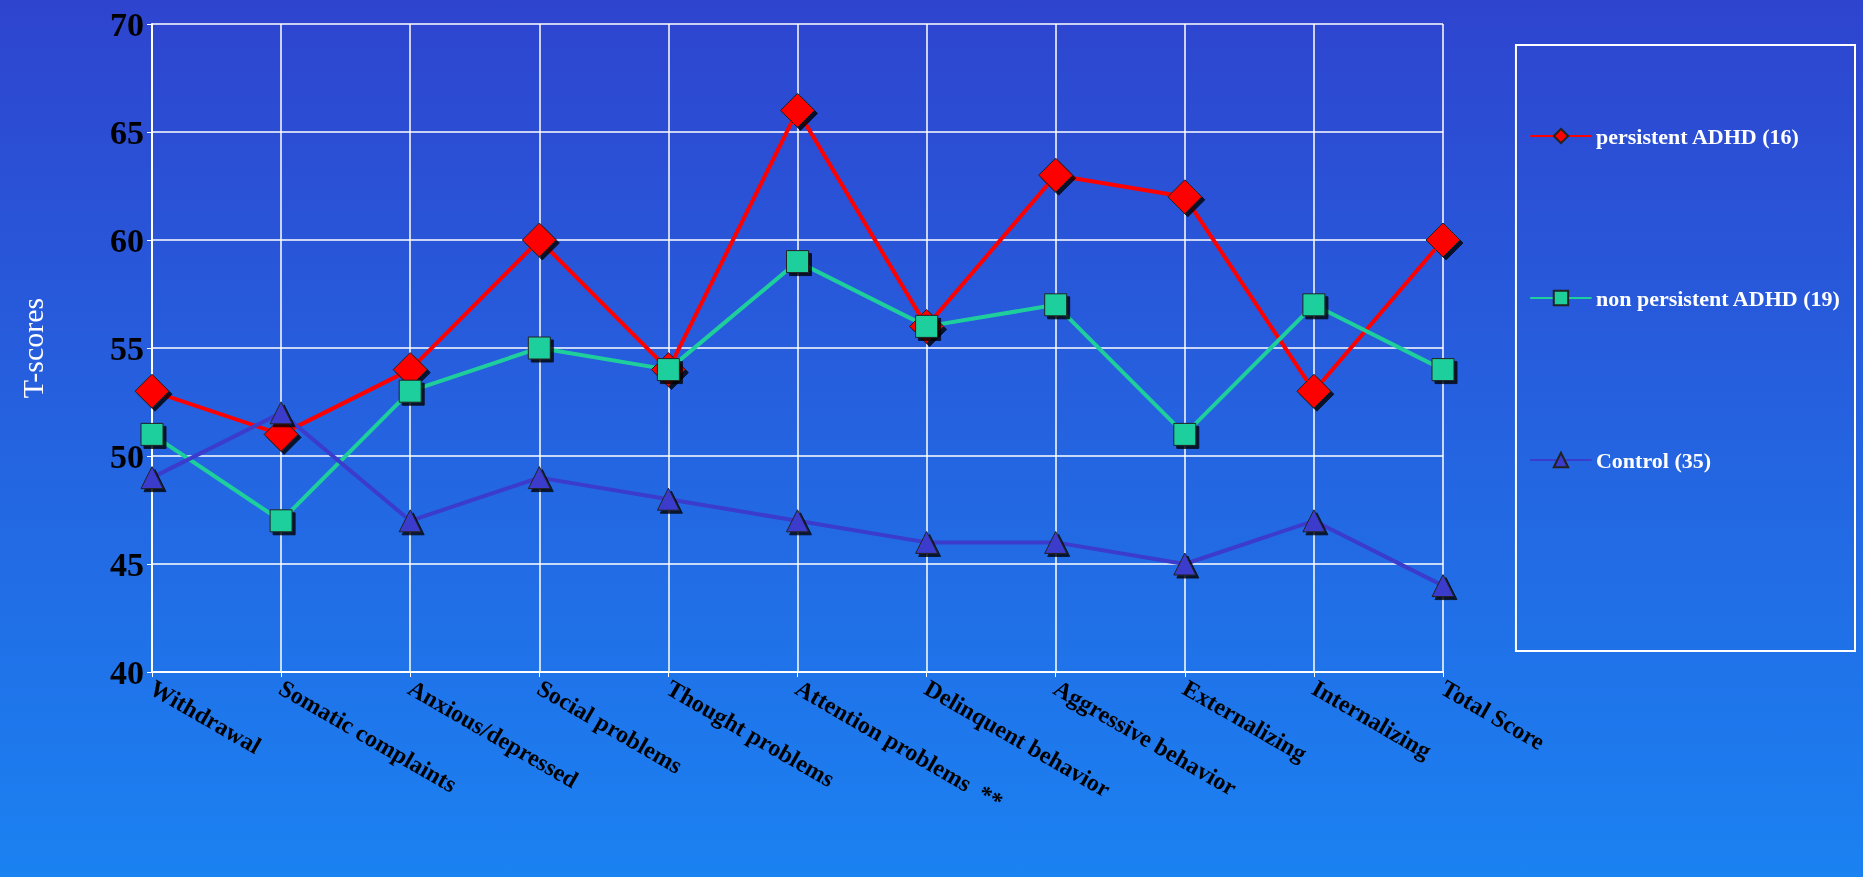 The image size is (1863, 877). What do you see at coordinates (127, 456) in the screenshot?
I see `y-tick-label: 50` at bounding box center [127, 456].